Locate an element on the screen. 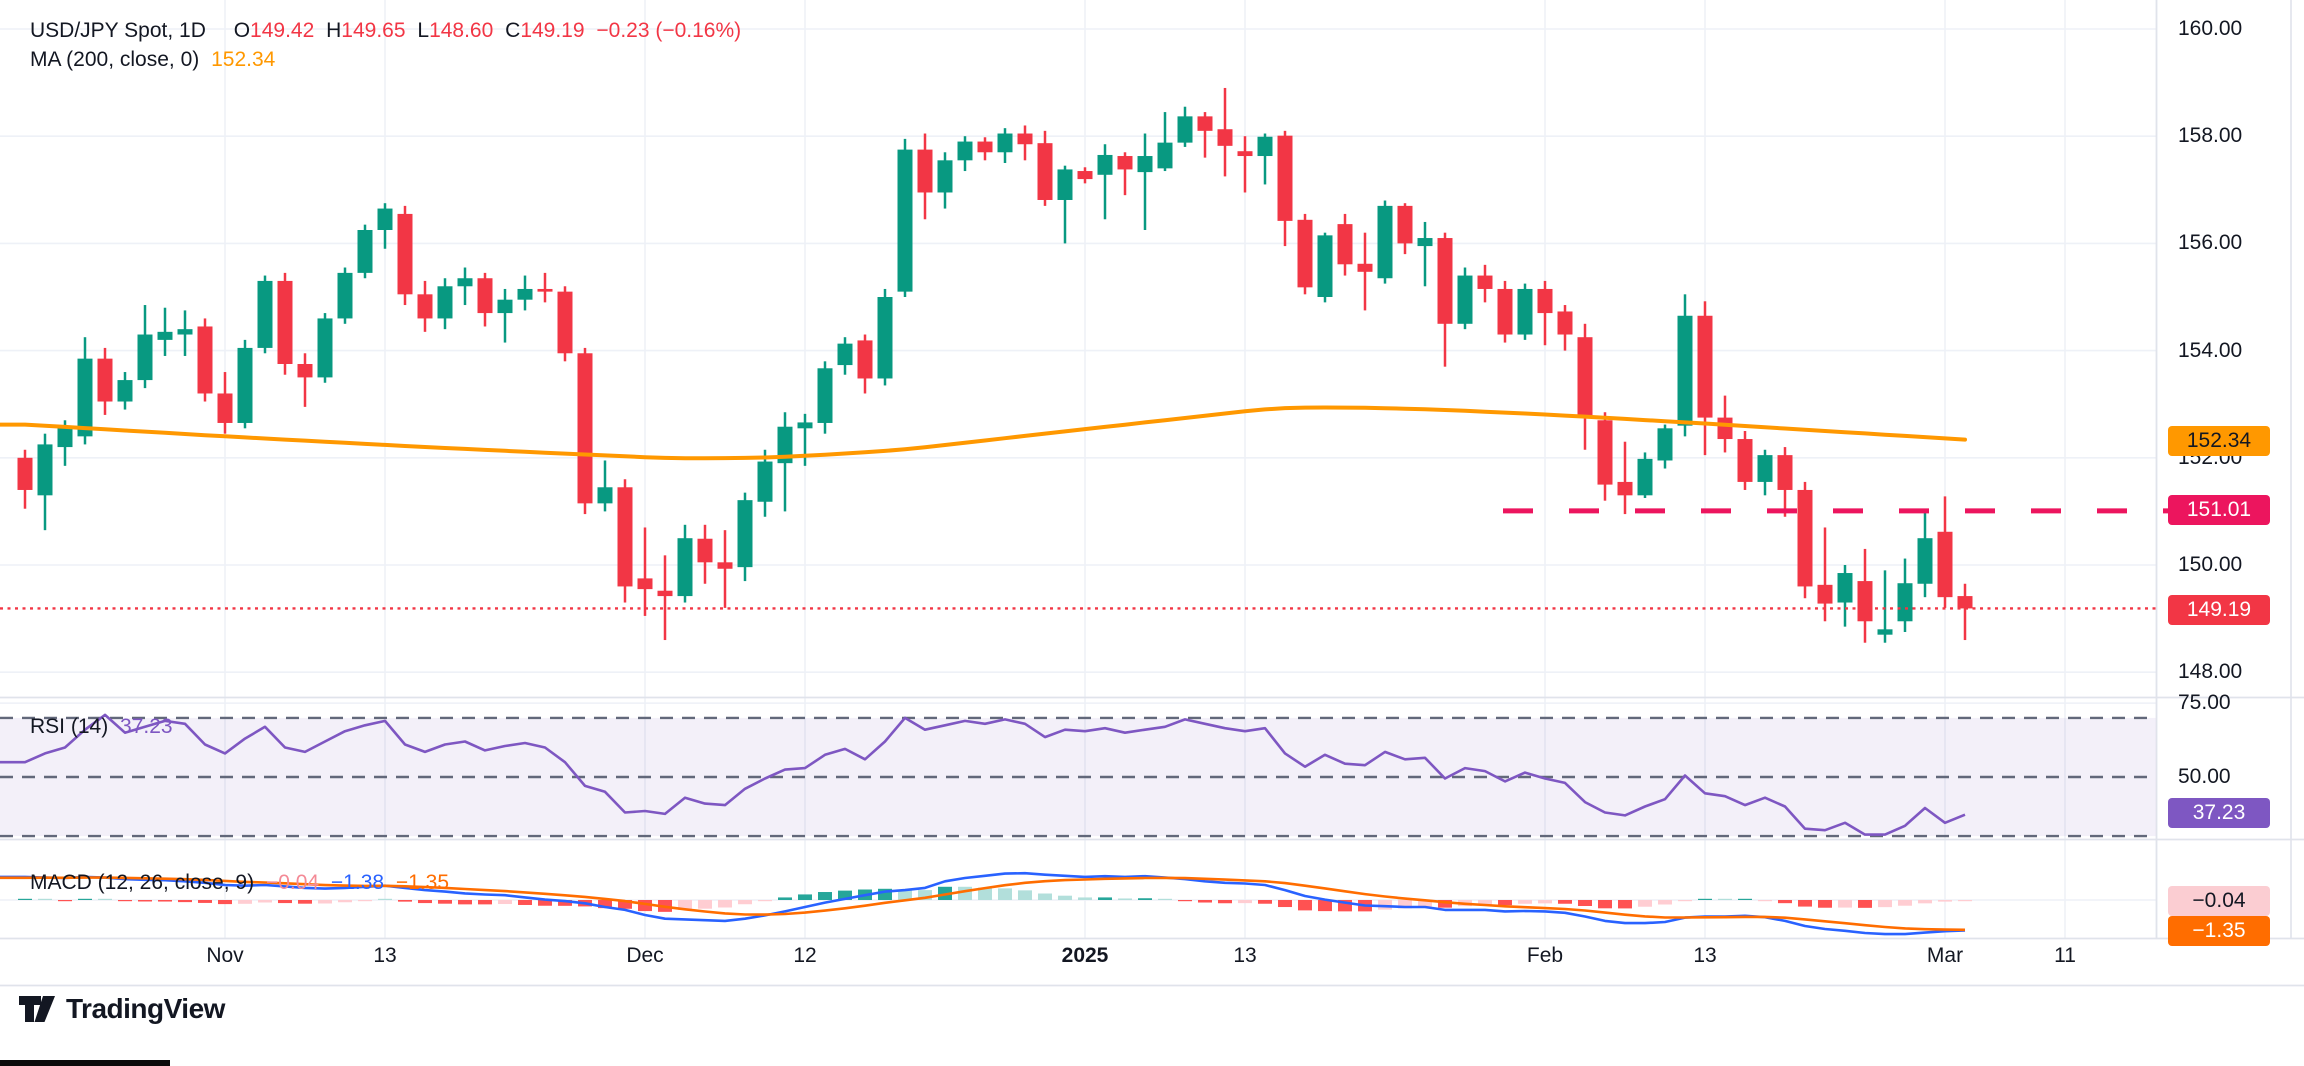 Image resolution: width=2304 pixels, height=1066 pixels. last-price-badge: 149.19 is located at coordinates (2219, 610).